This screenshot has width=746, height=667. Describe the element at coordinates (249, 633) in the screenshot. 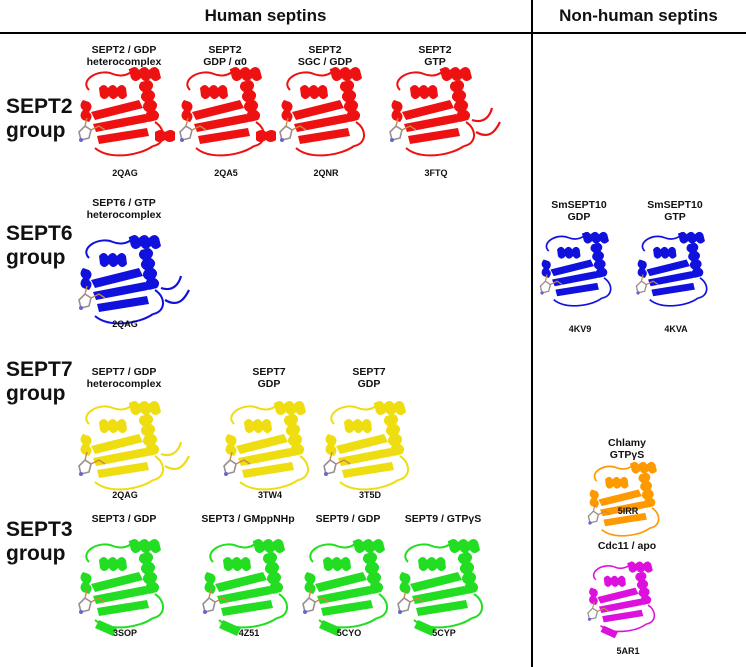

I see `pdb-id-label: 4Z51` at that location.